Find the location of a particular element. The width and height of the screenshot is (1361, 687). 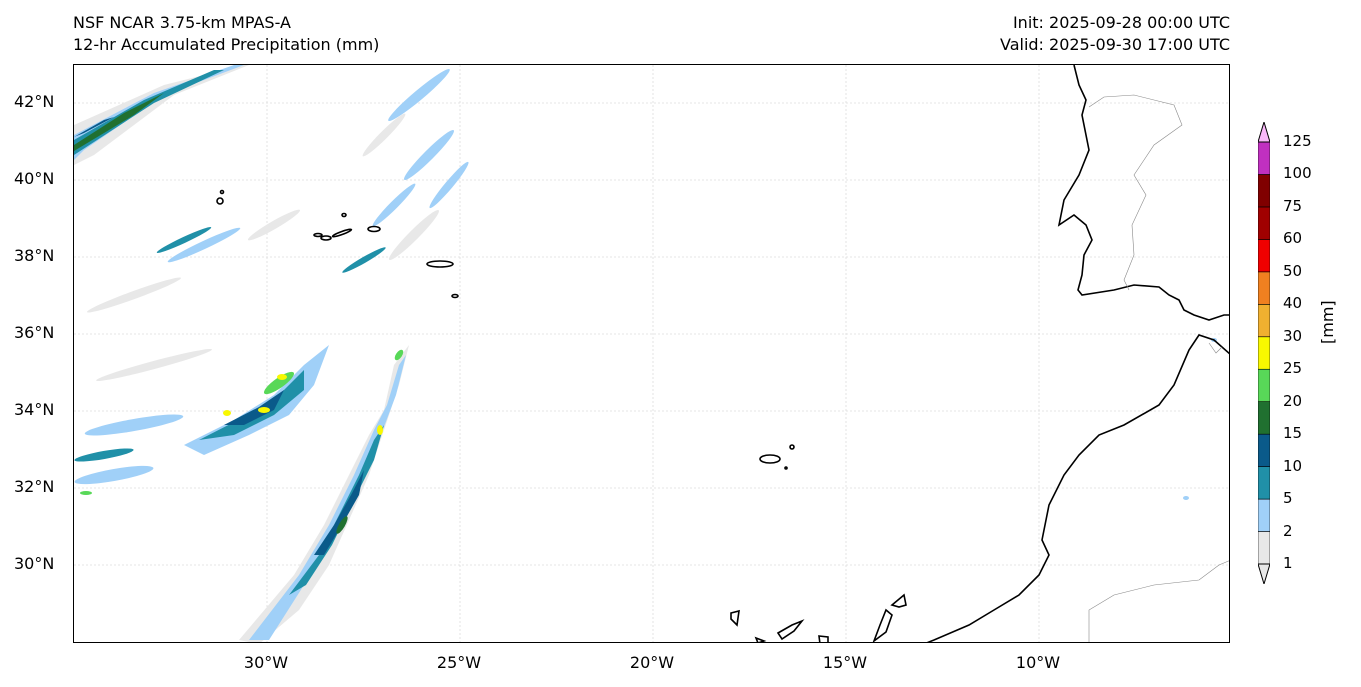

colorbar is located at coordinates (1264, 353).